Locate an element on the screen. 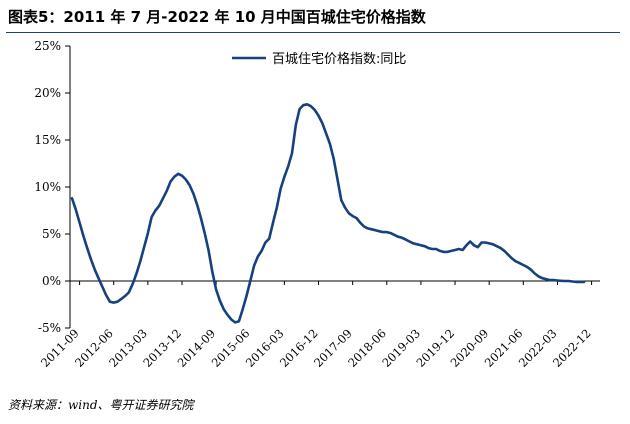  y-axis-ticks: 25% 20% 15% 10% 5% 0% -5% is located at coordinates (52, 187).